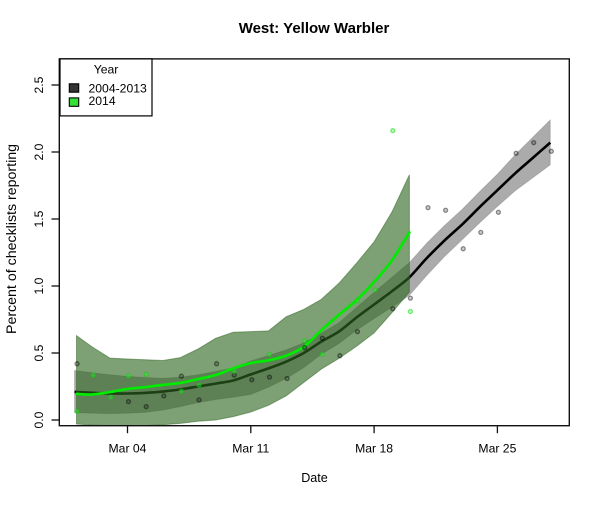 Image resolution: width=600 pixels, height=505 pixels. Describe the element at coordinates (497, 448) in the screenshot. I see `svg-text: Mar 25` at that location.